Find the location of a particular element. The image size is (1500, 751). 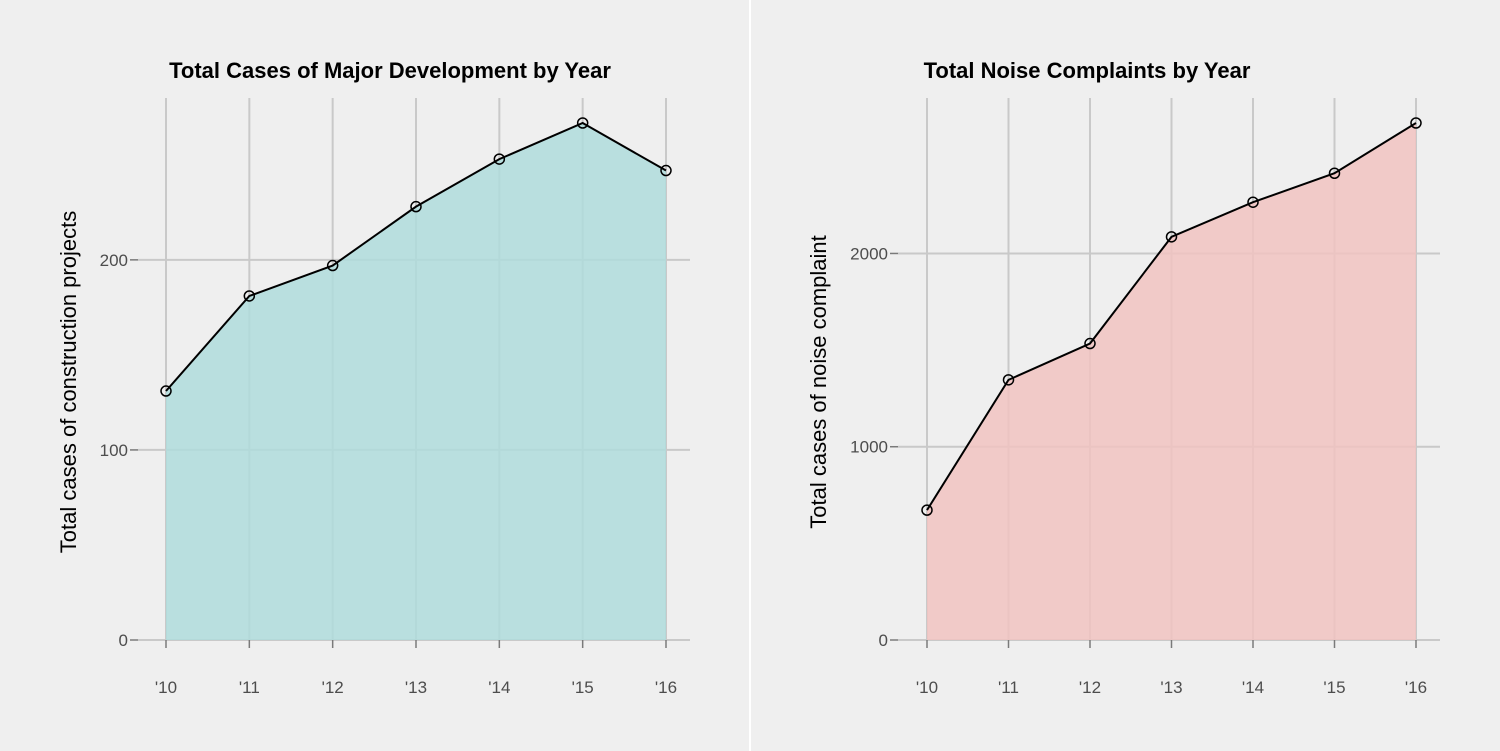

y-axis-label: Total cases of noise complaint is located at coordinates (818, 382).